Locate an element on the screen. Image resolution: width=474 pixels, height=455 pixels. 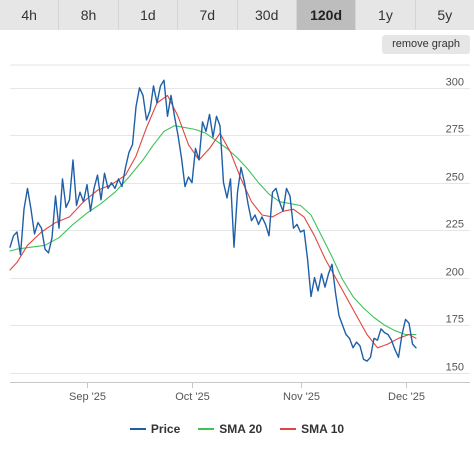
y-tick-label: 250 is located at coordinates (455, 178).